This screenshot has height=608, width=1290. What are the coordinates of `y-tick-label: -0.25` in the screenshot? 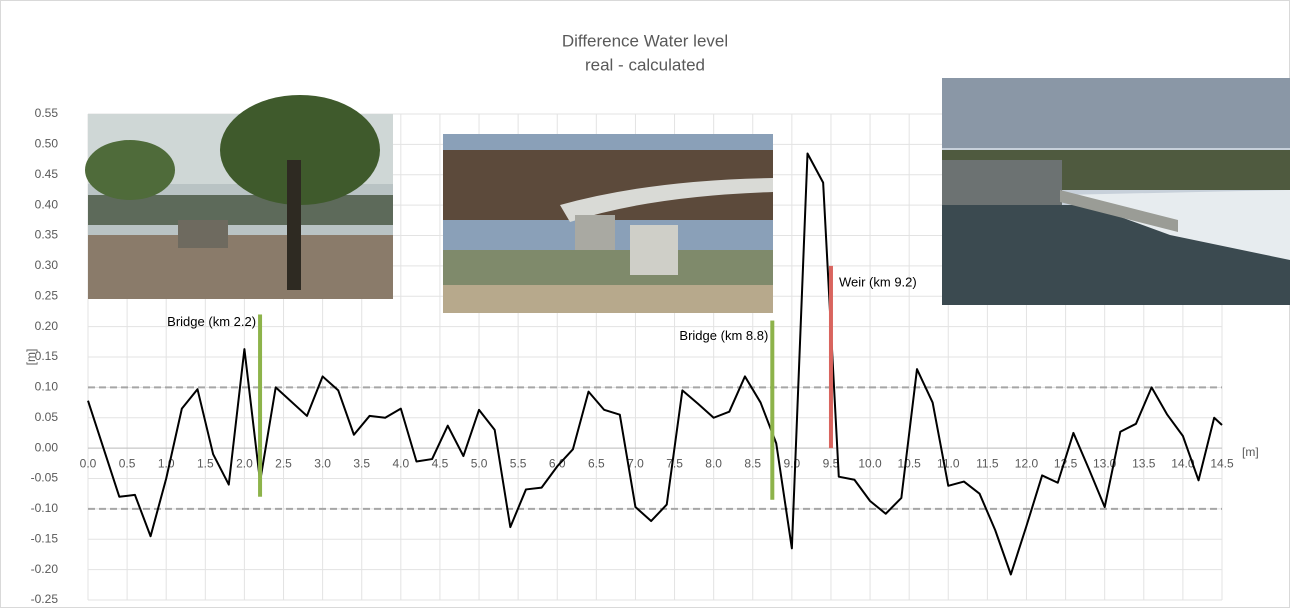 It's located at (45, 599).